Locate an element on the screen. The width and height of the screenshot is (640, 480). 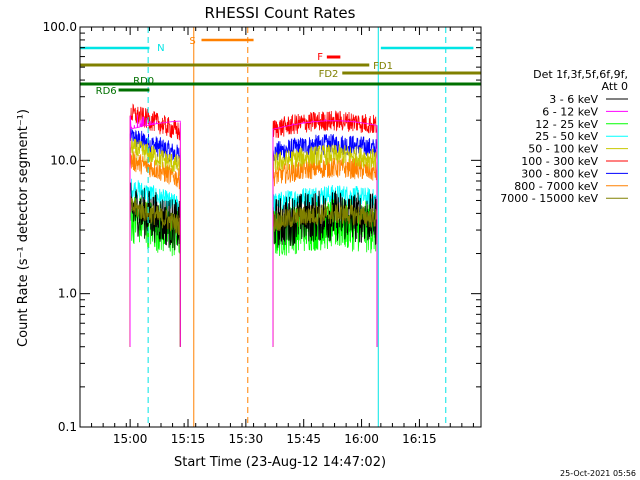
legend-entry-label: 3 - 6 keV is located at coordinates (573, 99).